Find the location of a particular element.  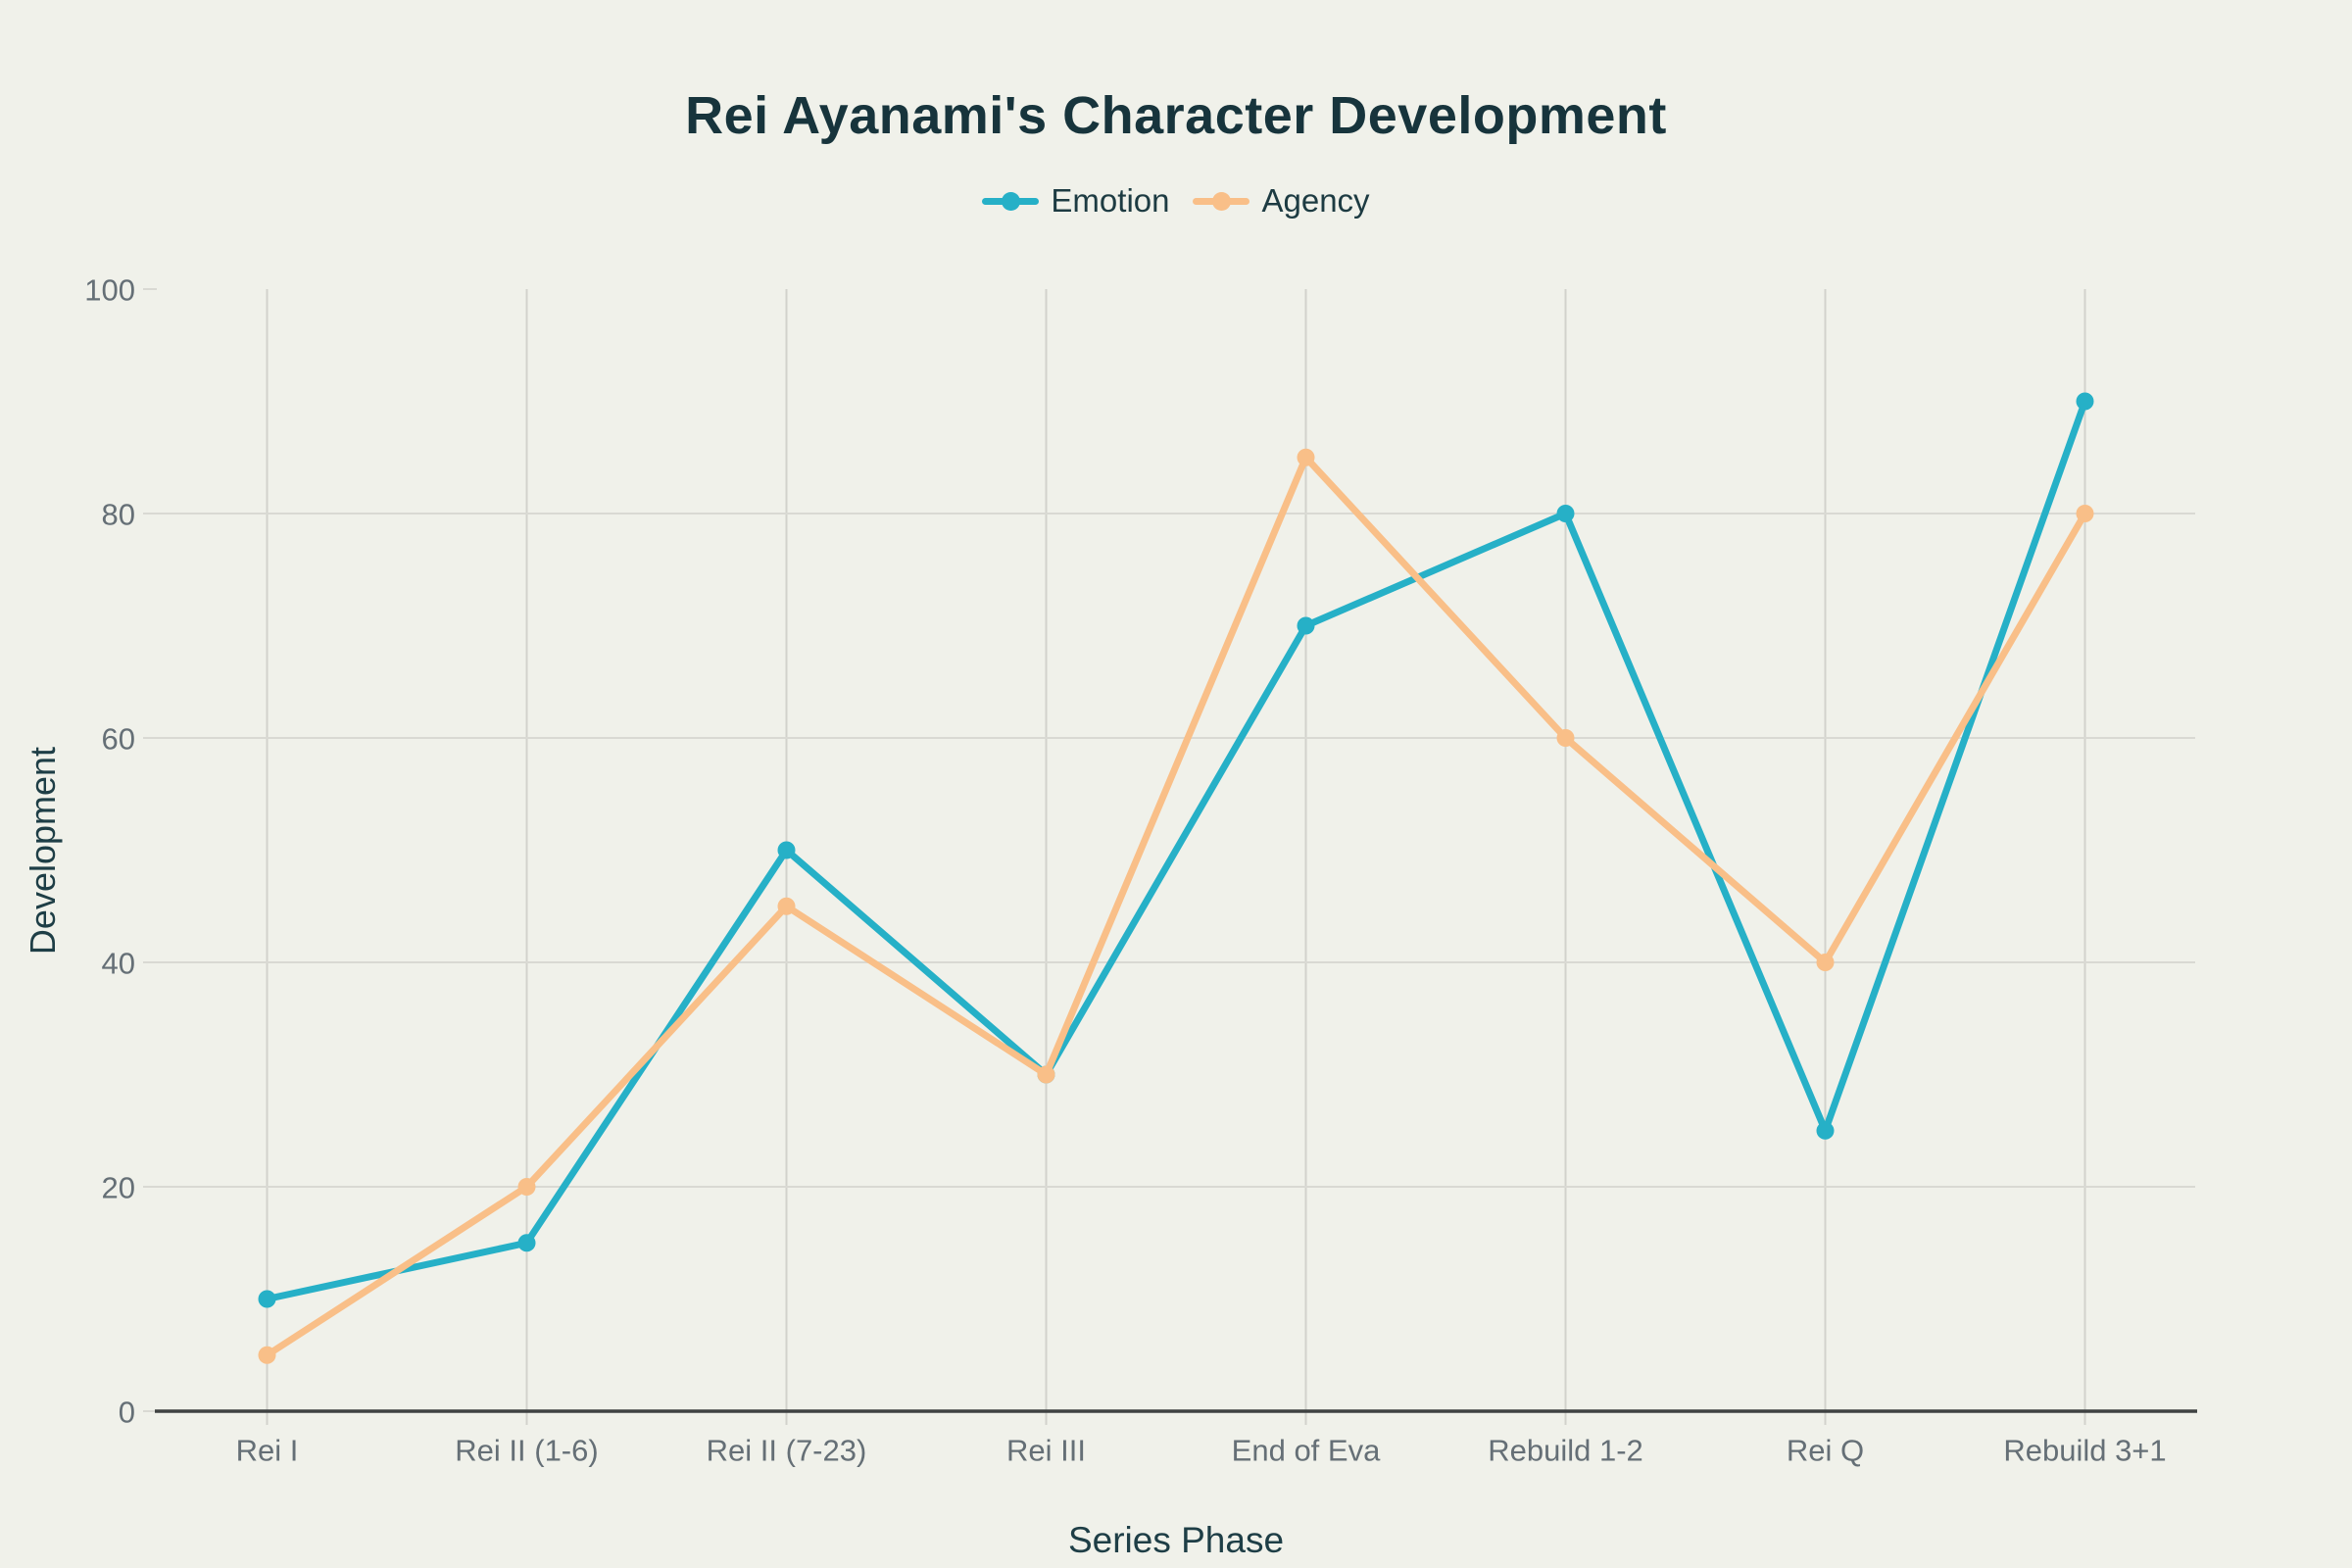

x-tick-label-7: Rebuild 3+1 is located at coordinates (2084, 1451).